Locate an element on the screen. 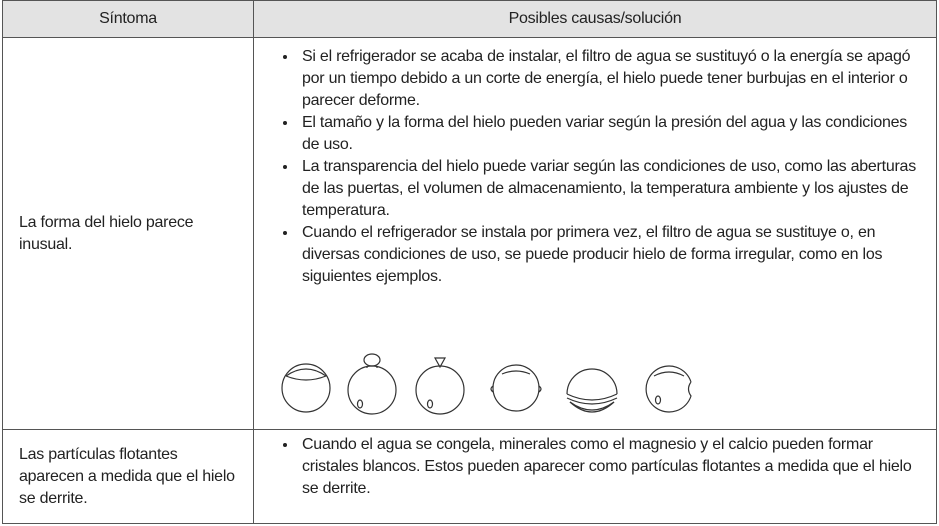 The height and width of the screenshot is (526, 939). ice-shapes is located at coordinates (486, 384).